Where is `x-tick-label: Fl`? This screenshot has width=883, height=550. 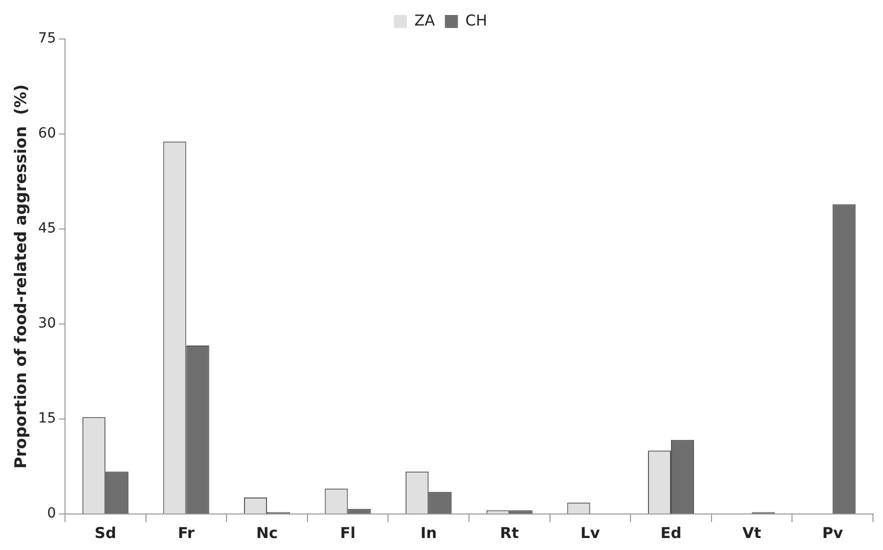
x-tick-label: Fl is located at coordinates (348, 533).